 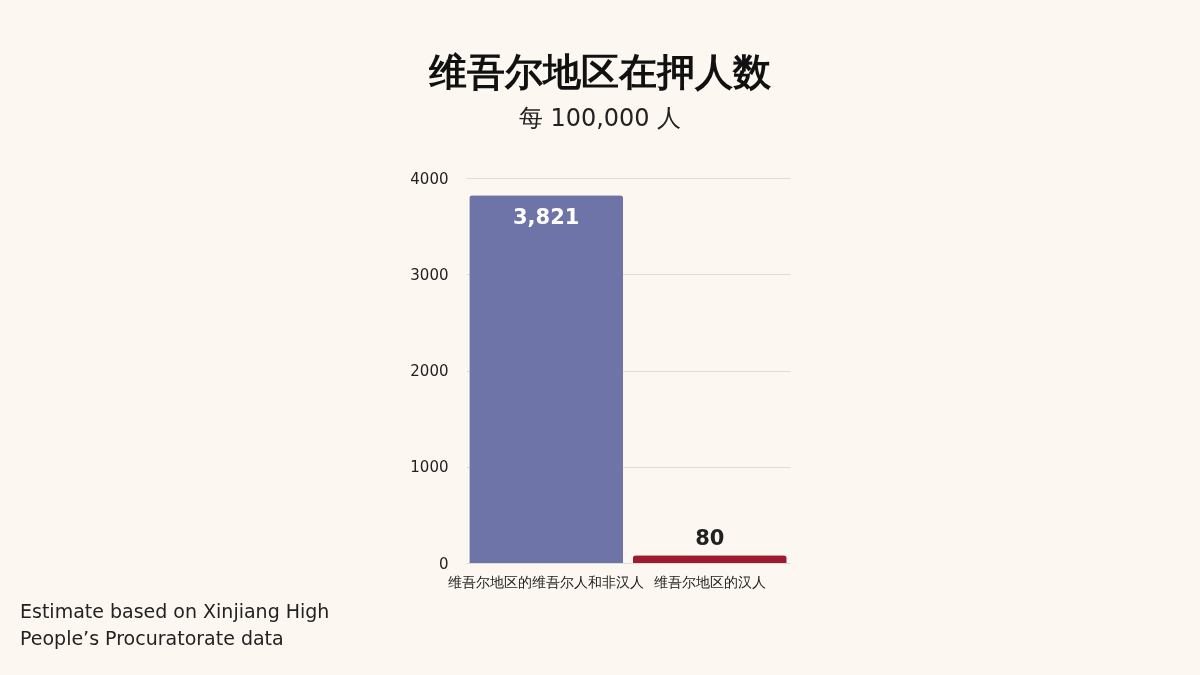 I want to click on chart-title: 维吾尔地区在押人数, so click(x=600, y=72).